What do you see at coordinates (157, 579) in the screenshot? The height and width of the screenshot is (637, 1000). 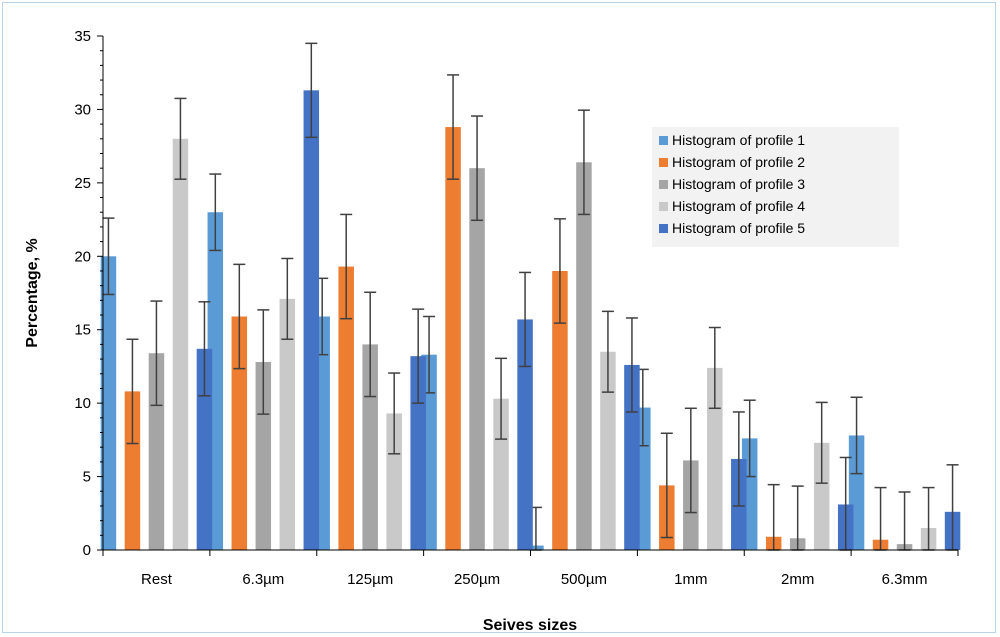 I see `x-tick-label: Rest` at bounding box center [157, 579].